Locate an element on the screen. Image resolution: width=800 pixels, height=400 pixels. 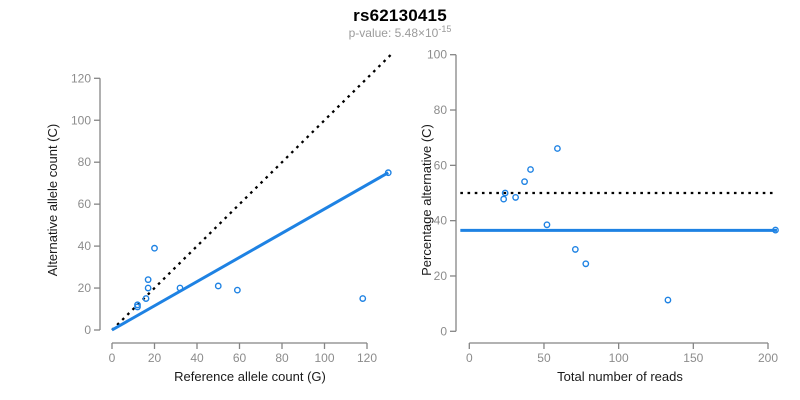
left-x-tick-label: 80 is located at coordinates (282, 358).